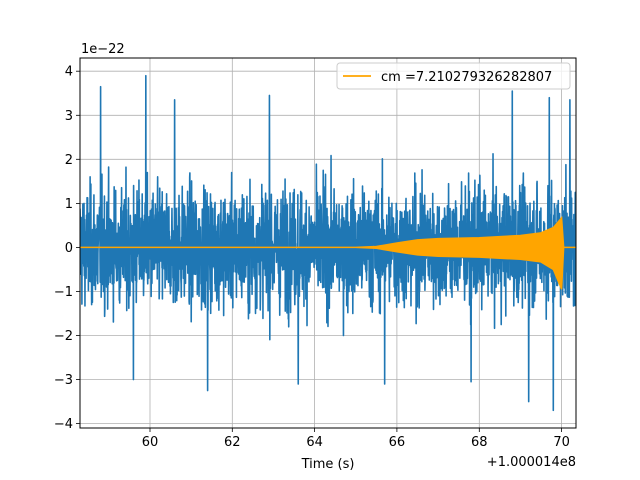 This screenshot has height=480, width=640. Describe the element at coordinates (150, 442) in the screenshot. I see `x-tick-label: 60` at that location.